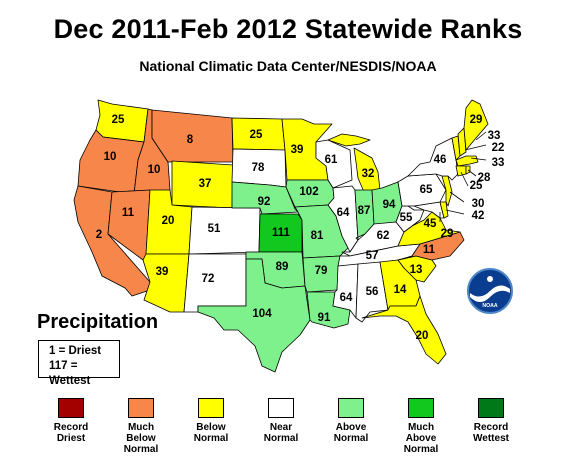 This screenshot has width=576, height=473. What do you see at coordinates (447, 234) in the screenshot?
I see `rank-label-va: 29` at bounding box center [447, 234].